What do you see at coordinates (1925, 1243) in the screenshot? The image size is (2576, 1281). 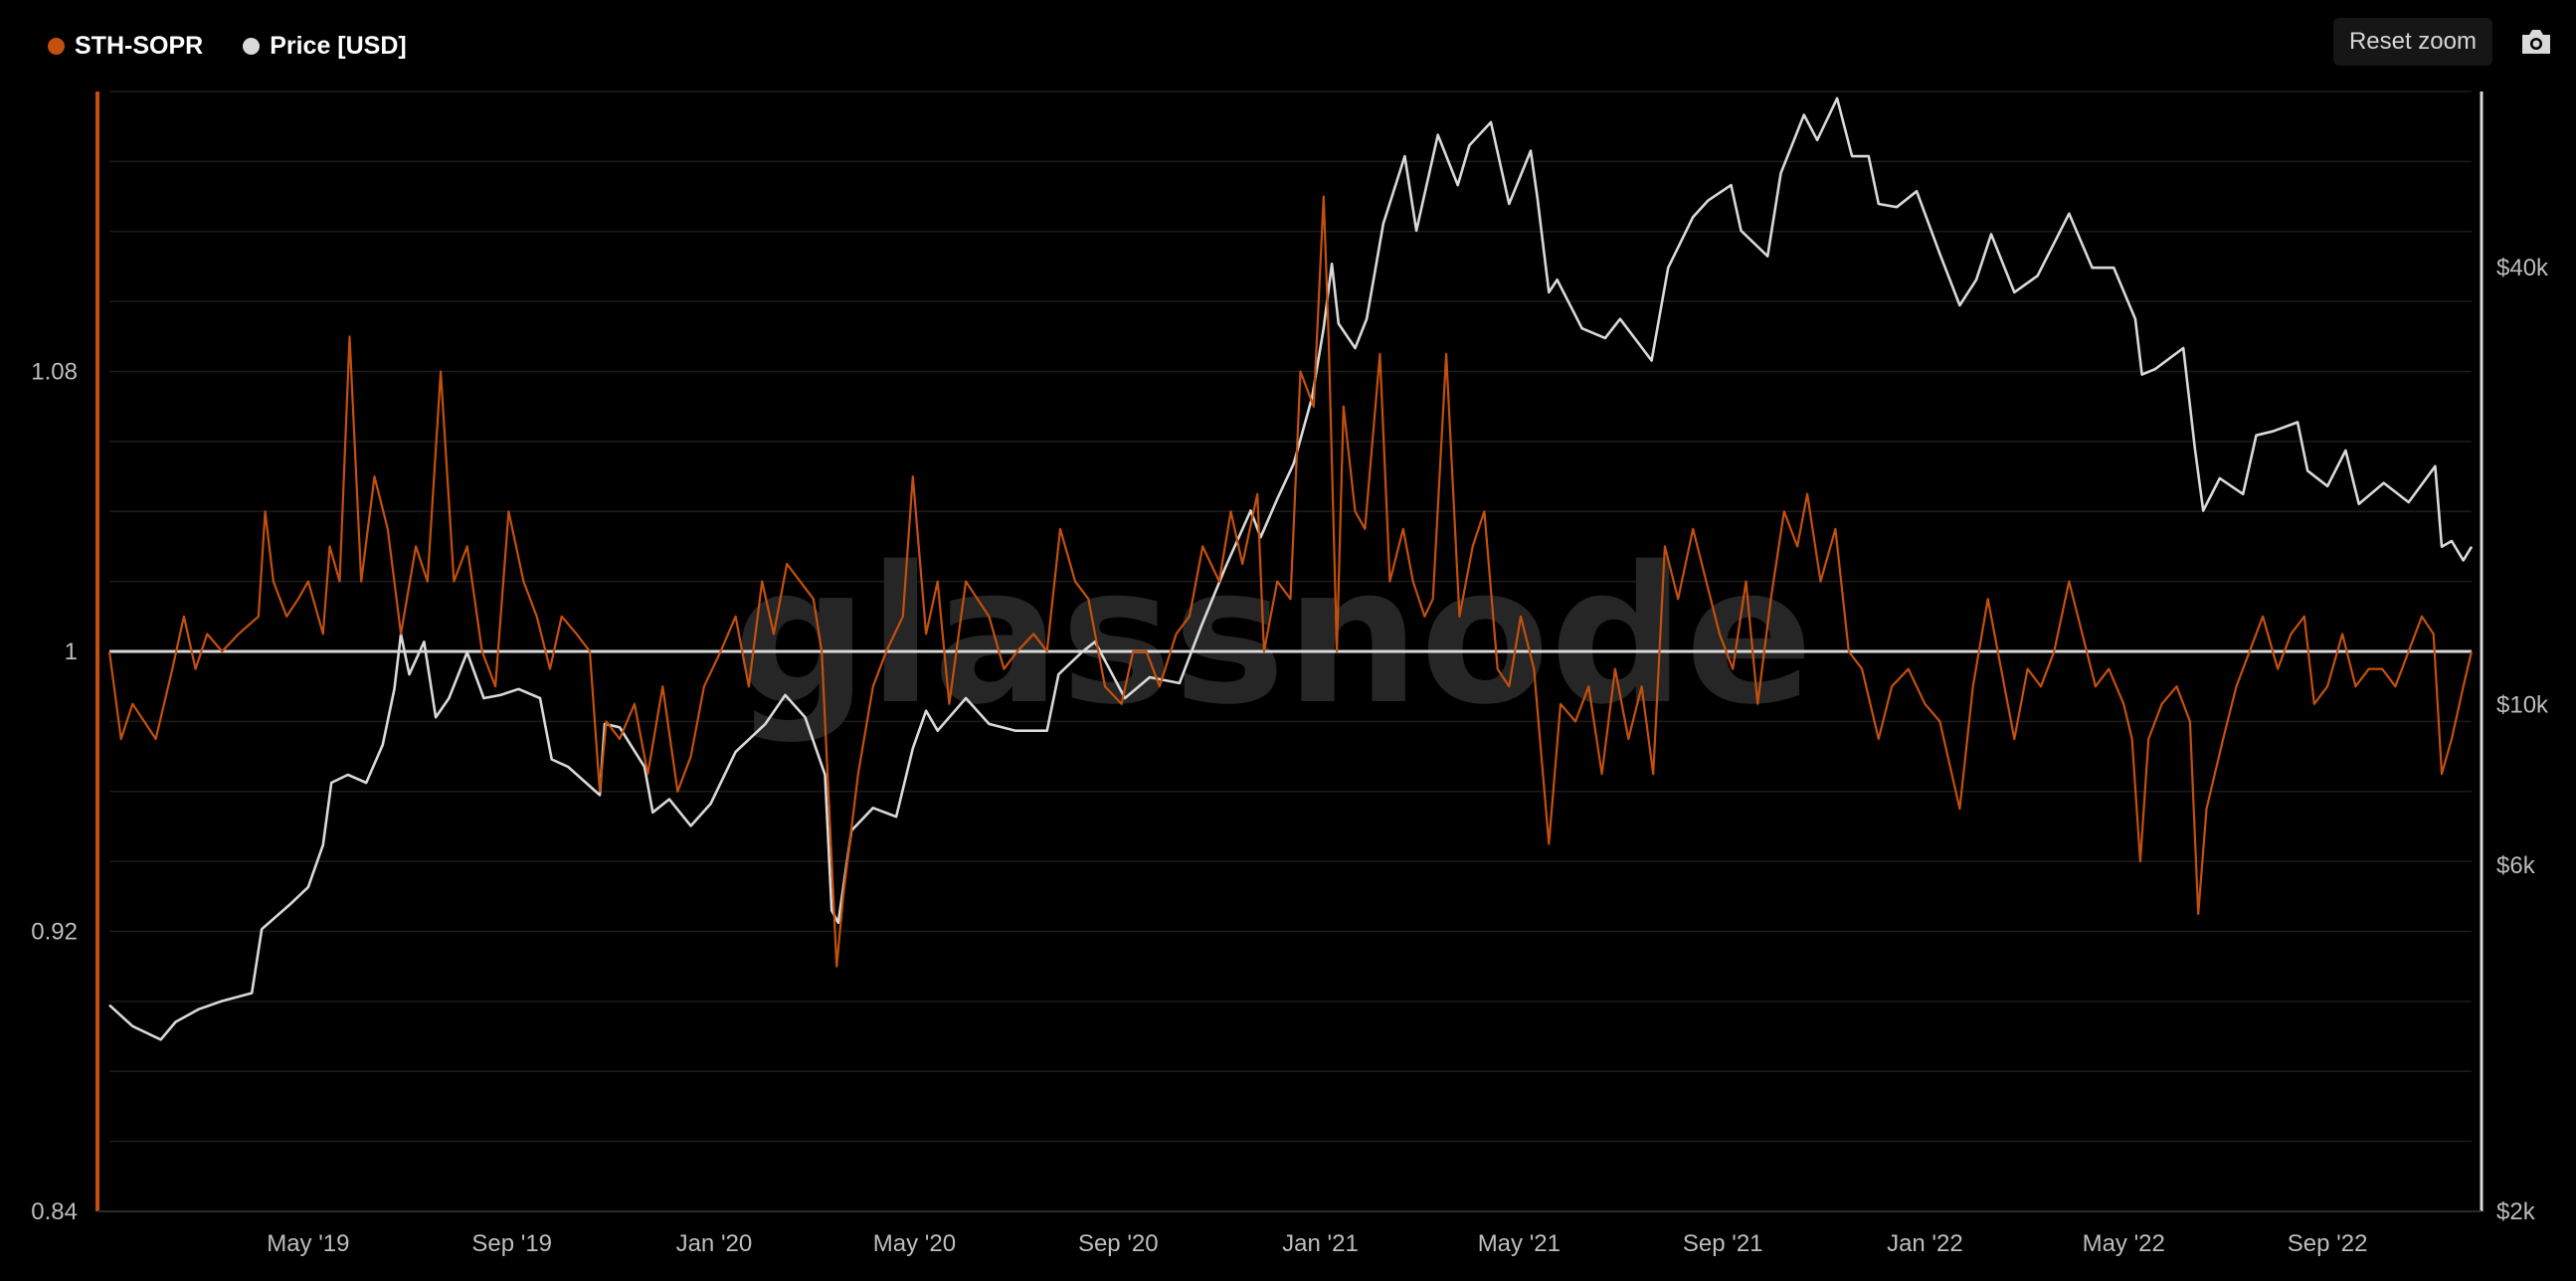 I see `x-tick-label: Jan '22` at bounding box center [1925, 1243].